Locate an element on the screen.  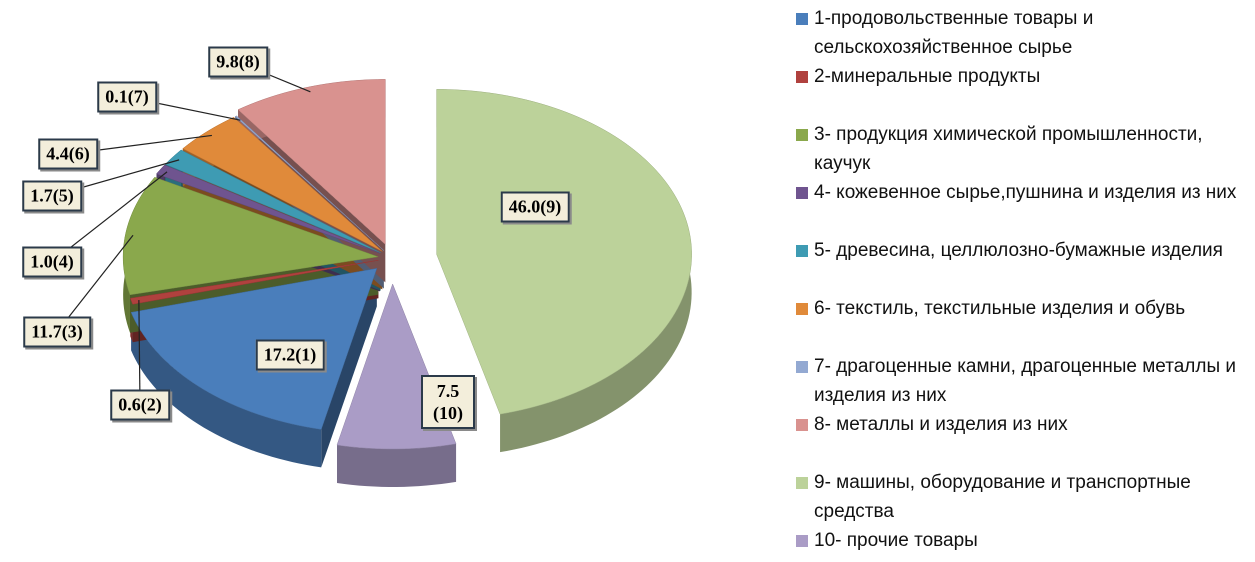
legend-item: 2-минеральные продукты is located at coordinates (1021, 91).